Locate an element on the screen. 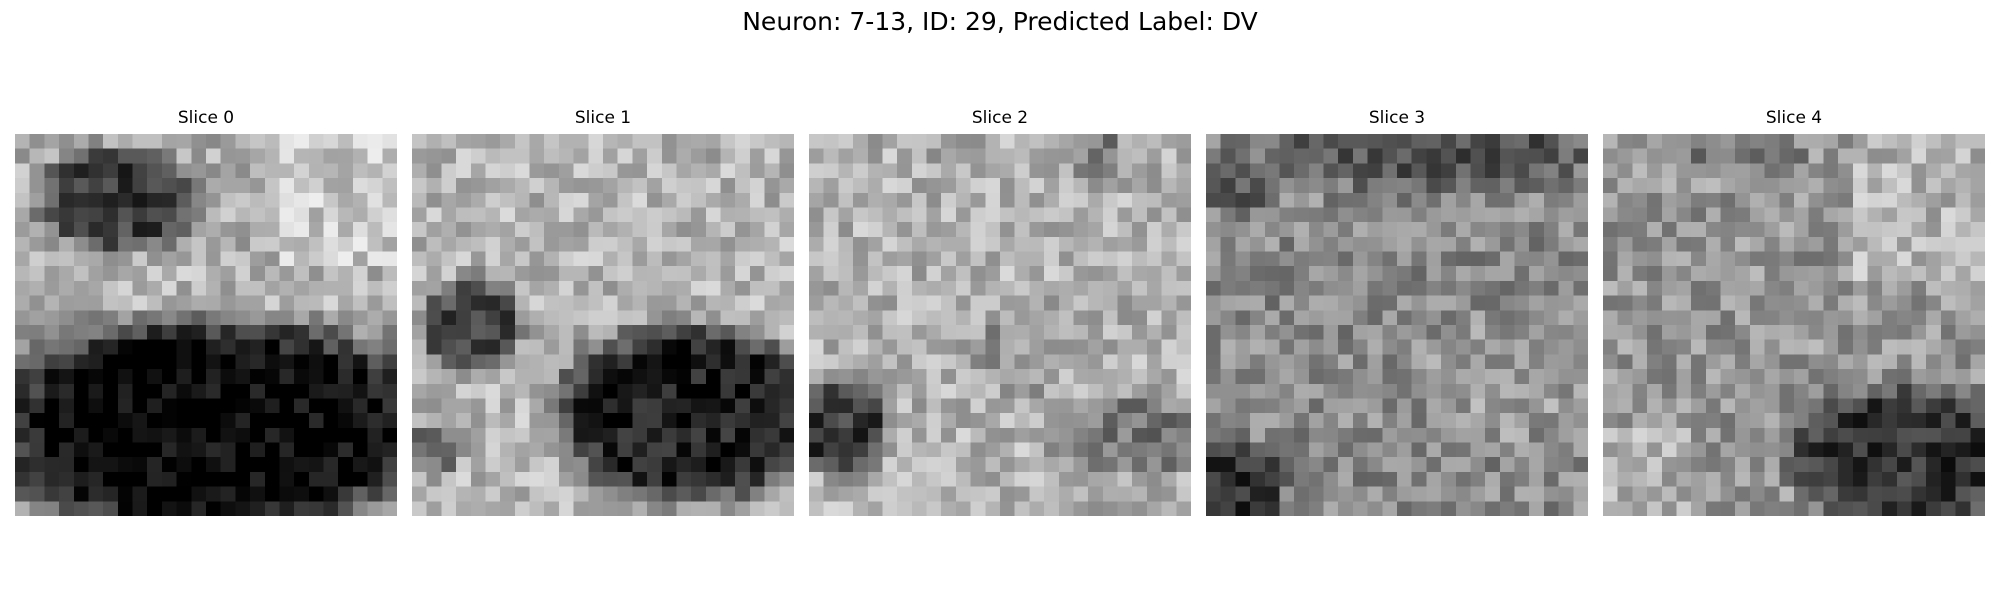 This screenshot has height=600, width=2000. slice-panel-3: Slice 3 is located at coordinates (1397, 310).